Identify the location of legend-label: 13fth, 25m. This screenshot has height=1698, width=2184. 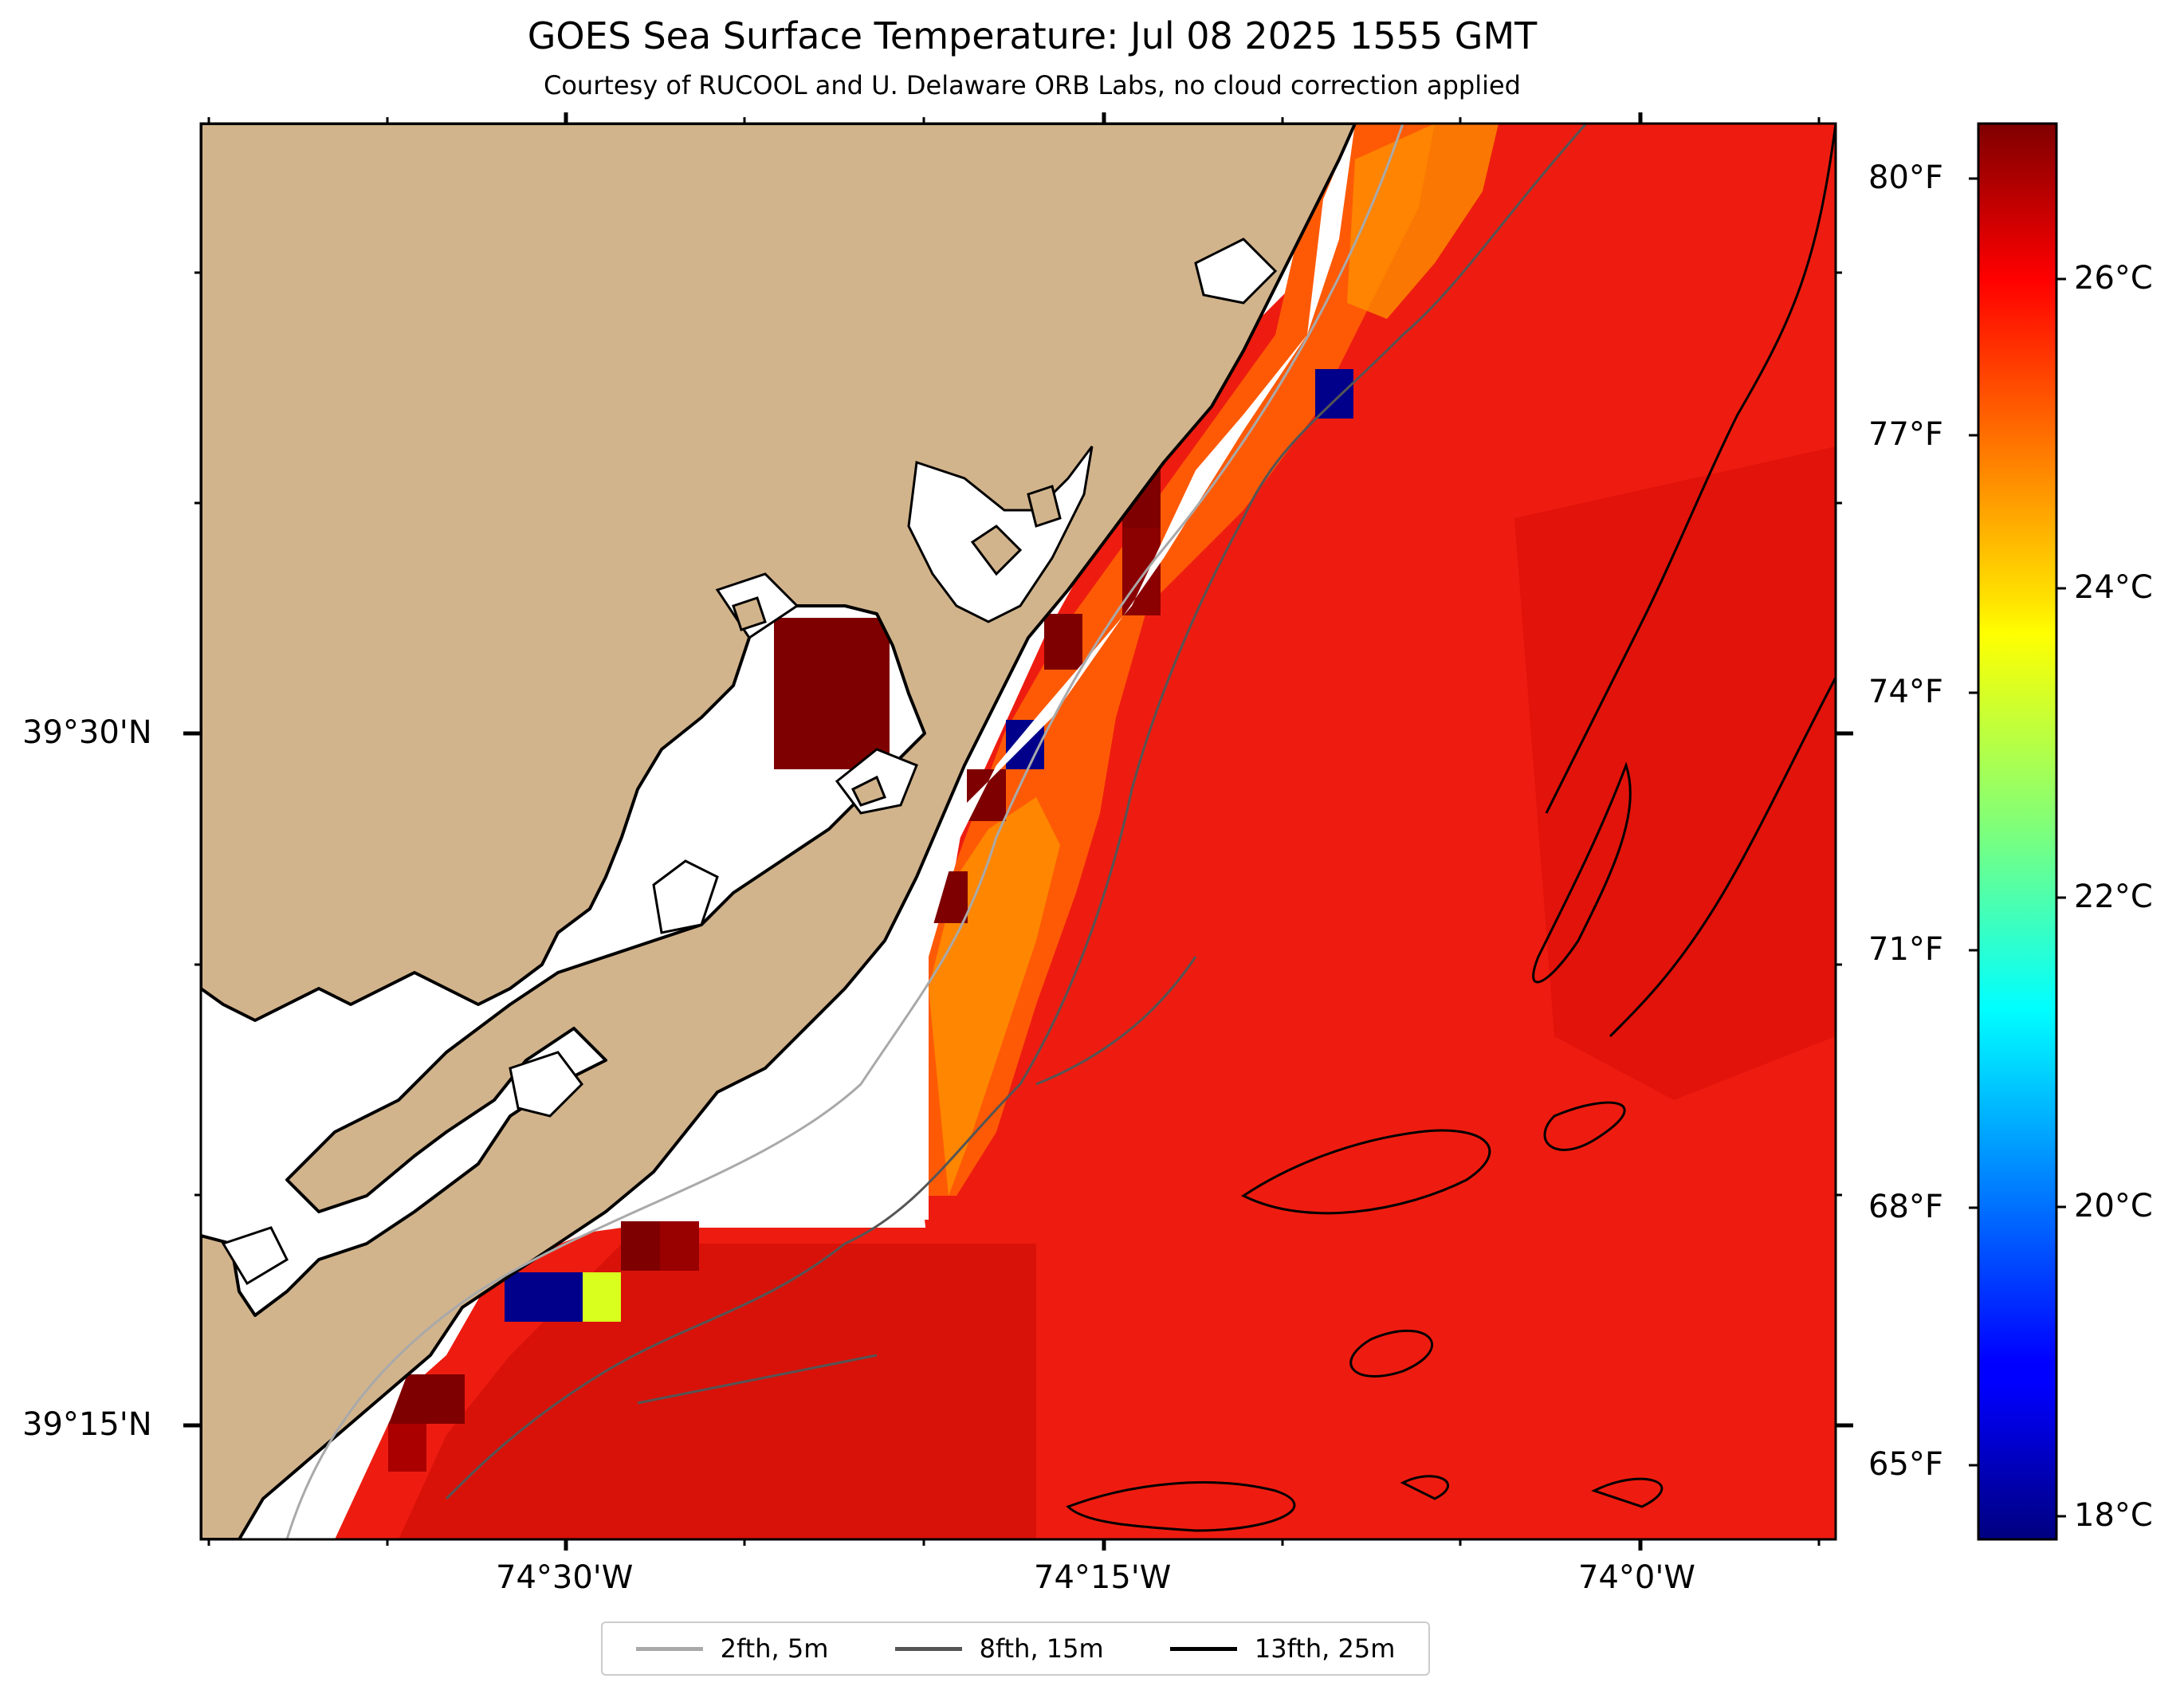
(1325, 1648).